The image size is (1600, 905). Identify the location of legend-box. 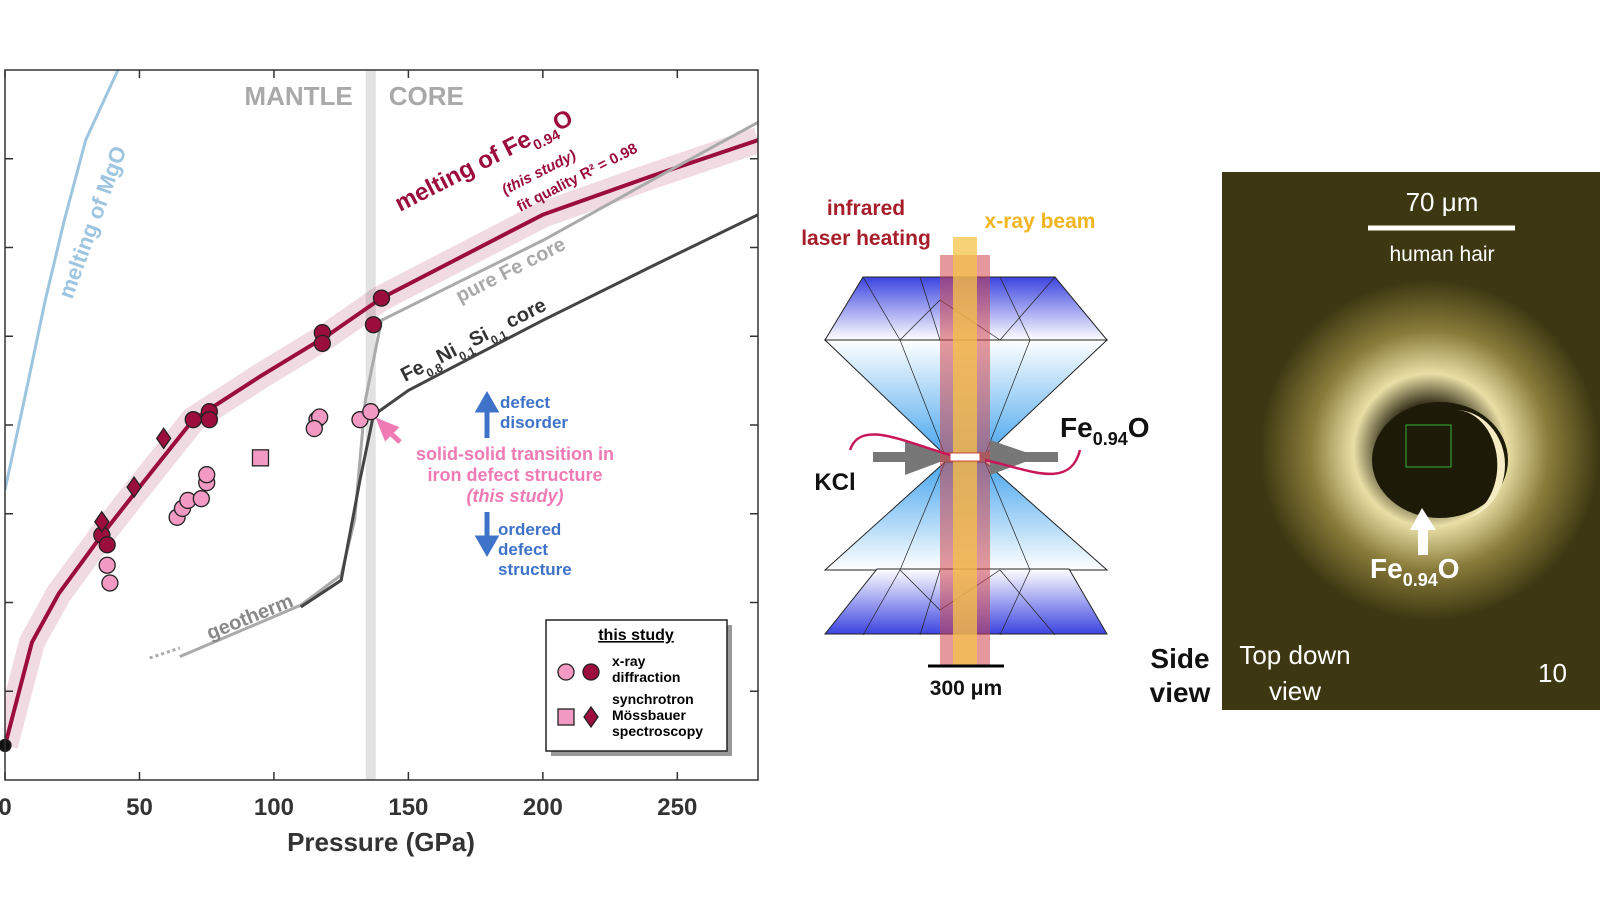
(636, 685).